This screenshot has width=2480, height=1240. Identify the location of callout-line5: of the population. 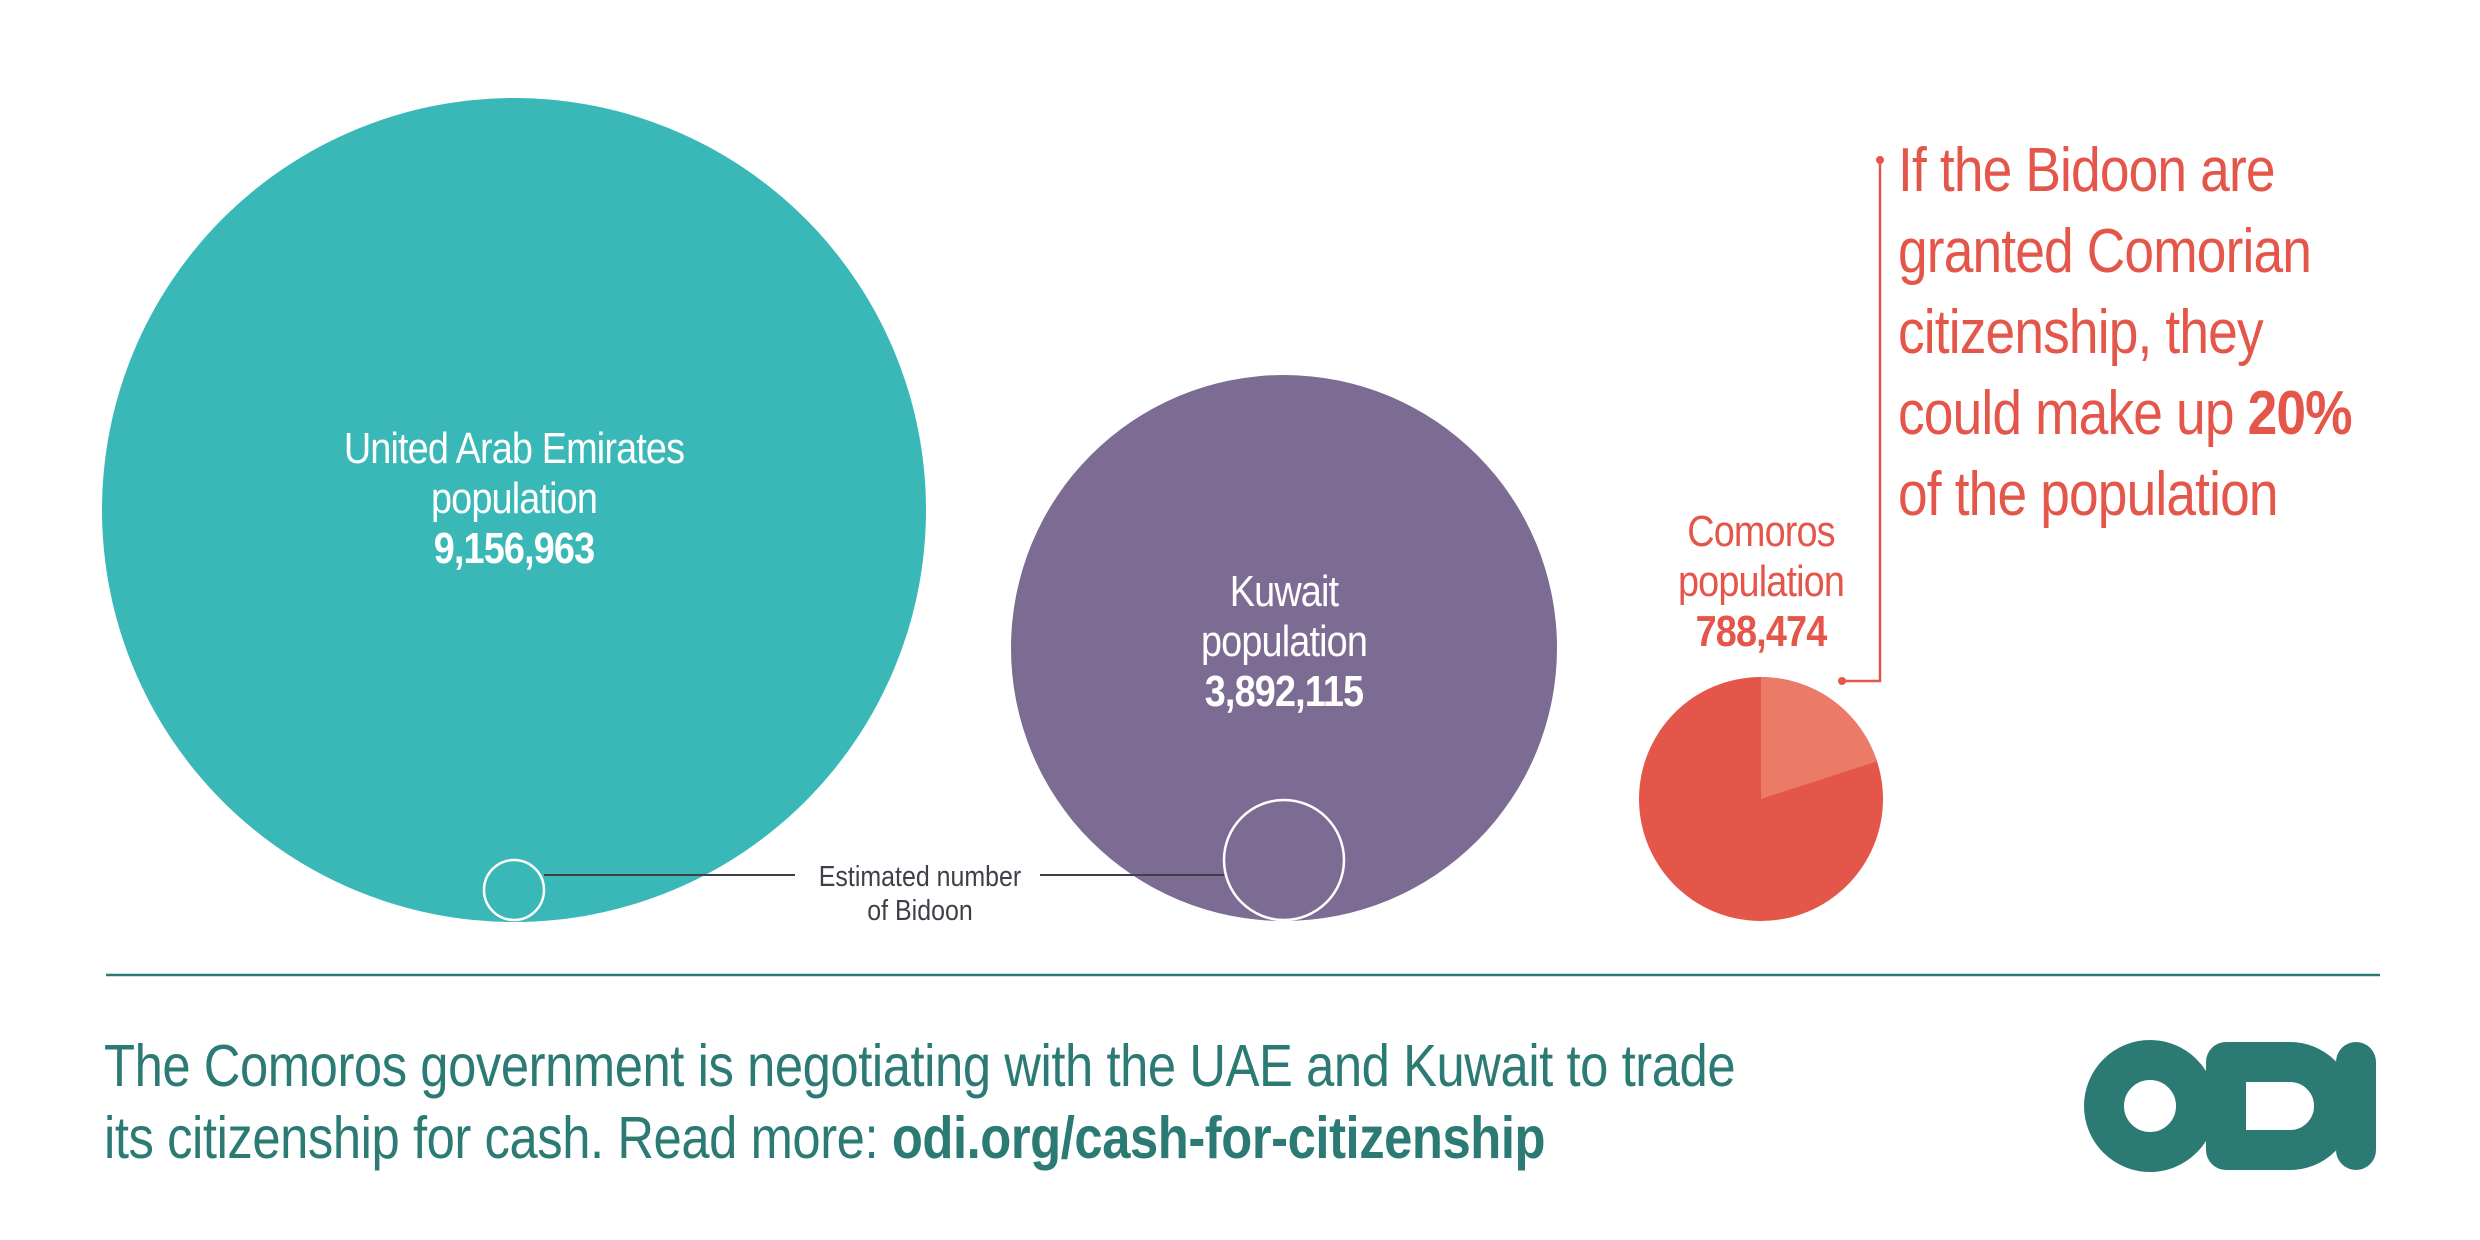
(2088, 494).